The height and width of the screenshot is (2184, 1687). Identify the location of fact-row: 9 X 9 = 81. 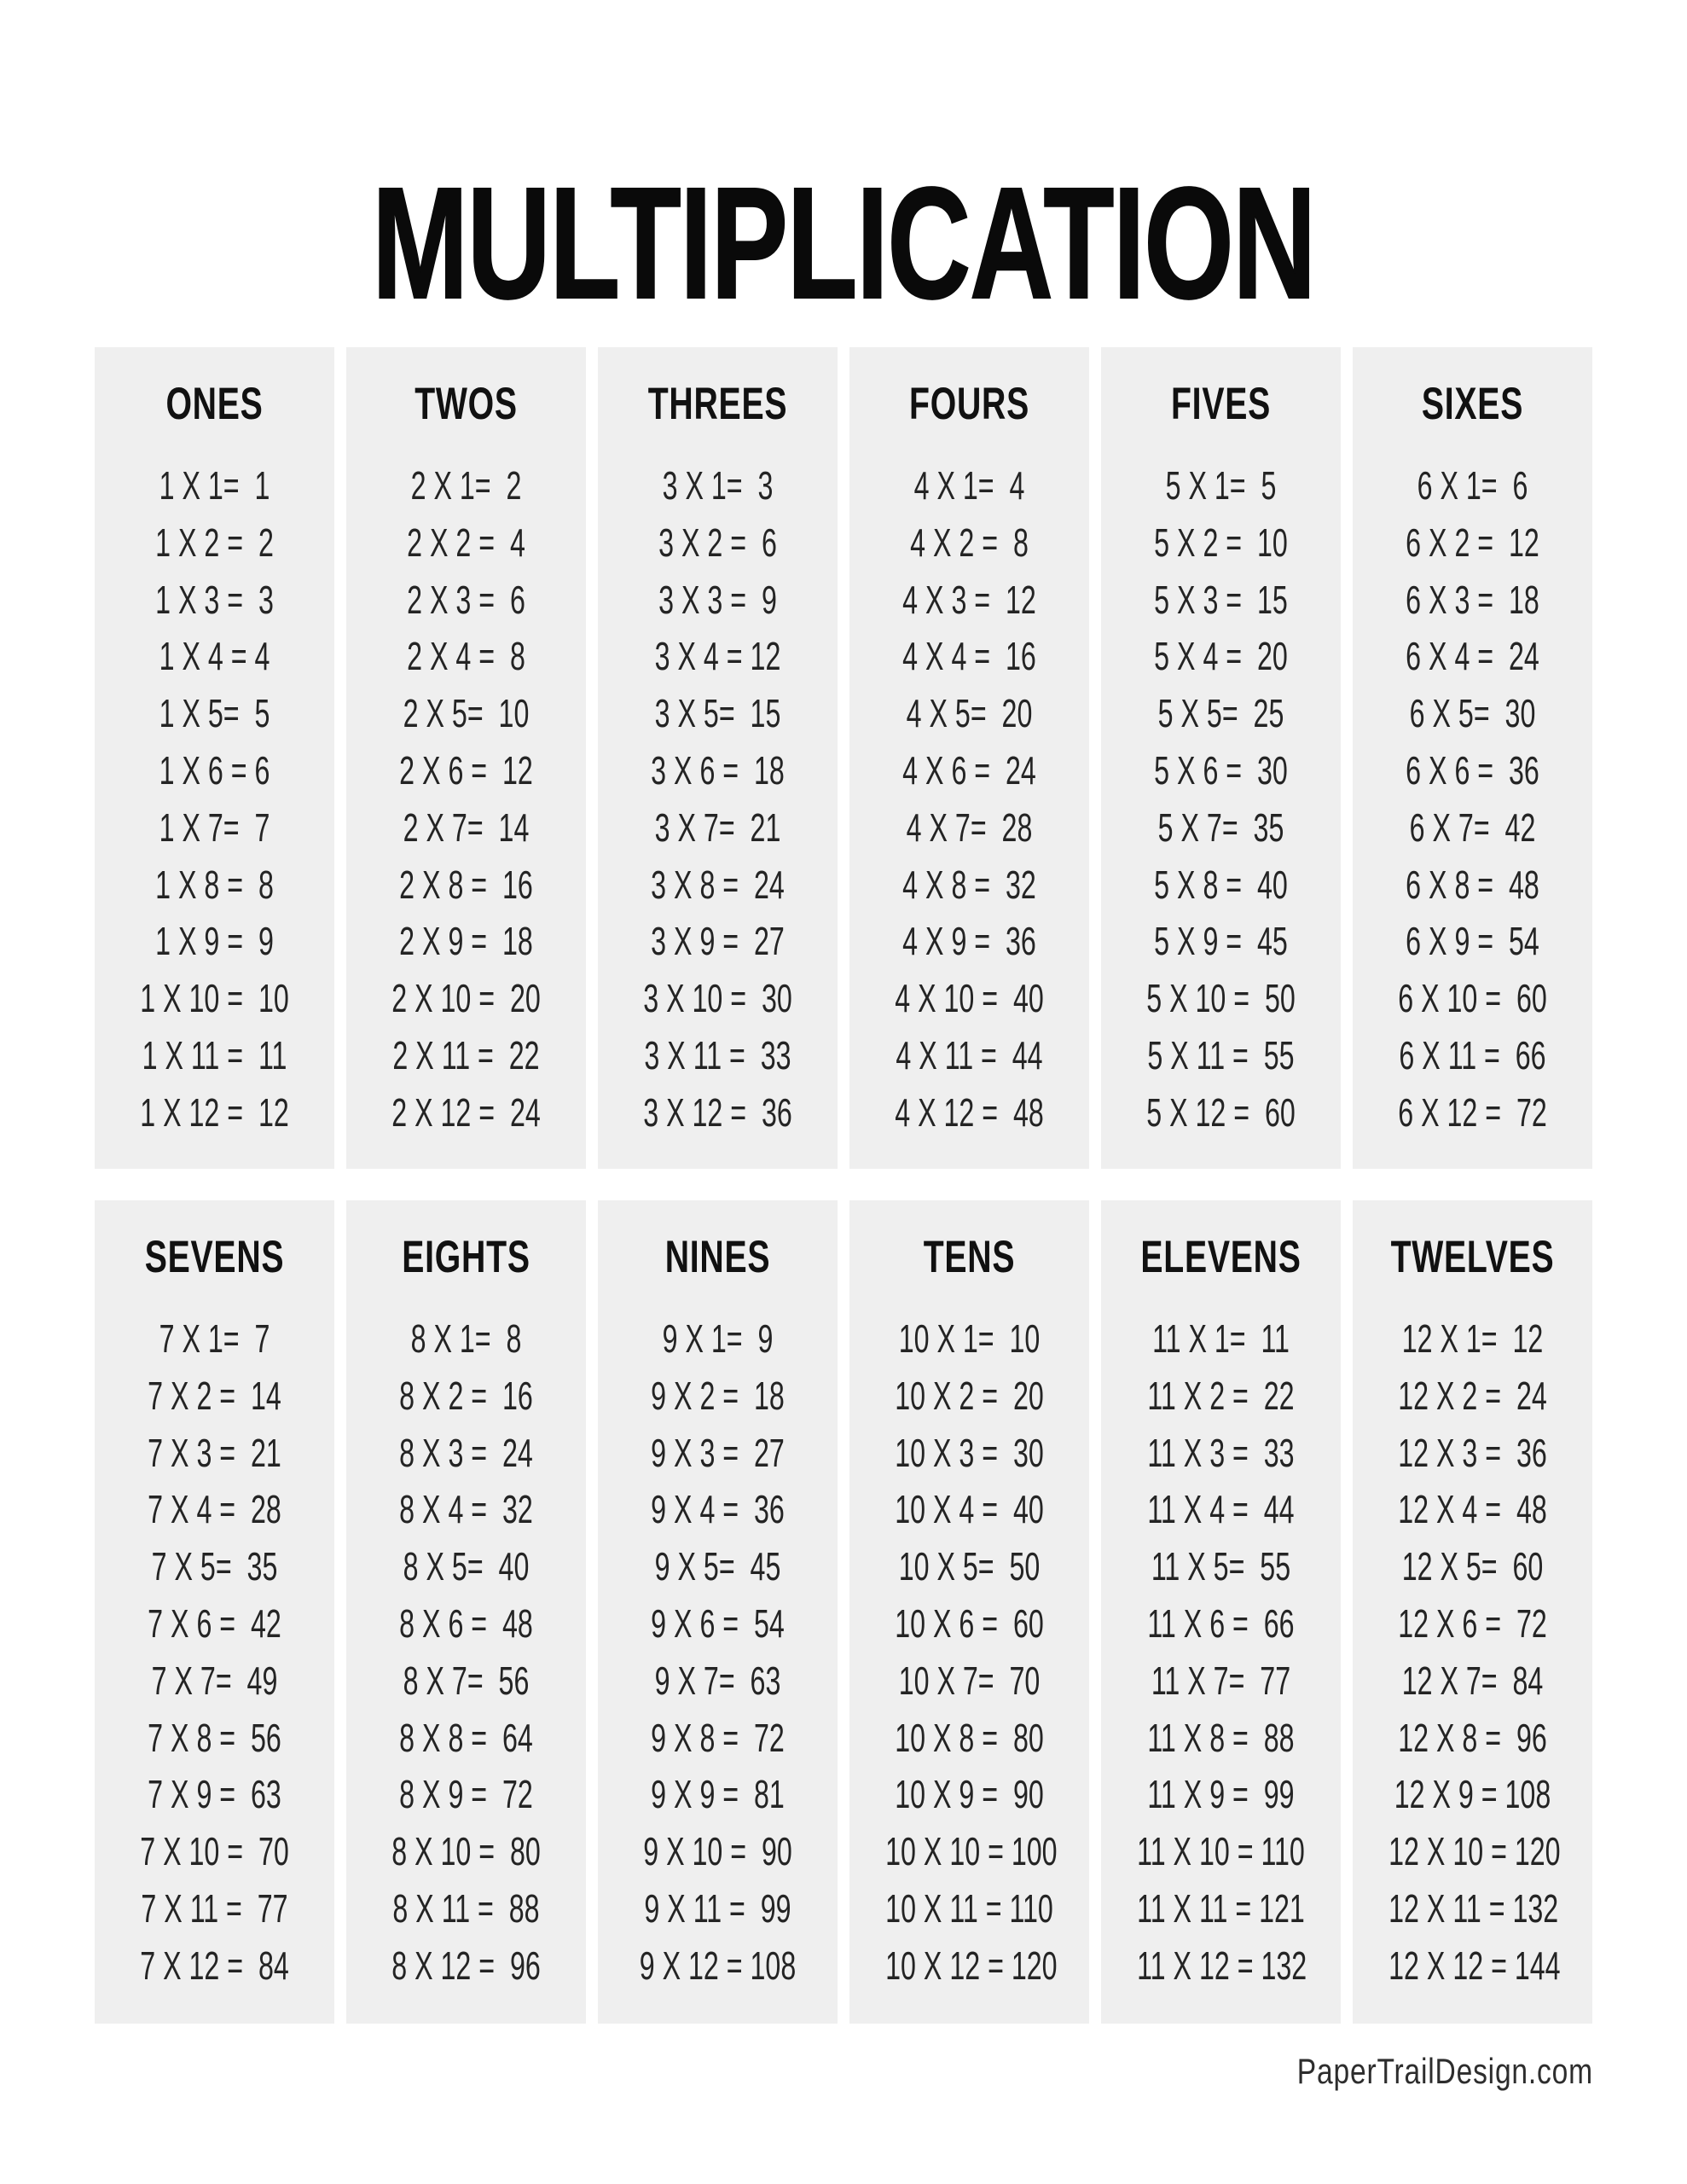
(718, 1794).